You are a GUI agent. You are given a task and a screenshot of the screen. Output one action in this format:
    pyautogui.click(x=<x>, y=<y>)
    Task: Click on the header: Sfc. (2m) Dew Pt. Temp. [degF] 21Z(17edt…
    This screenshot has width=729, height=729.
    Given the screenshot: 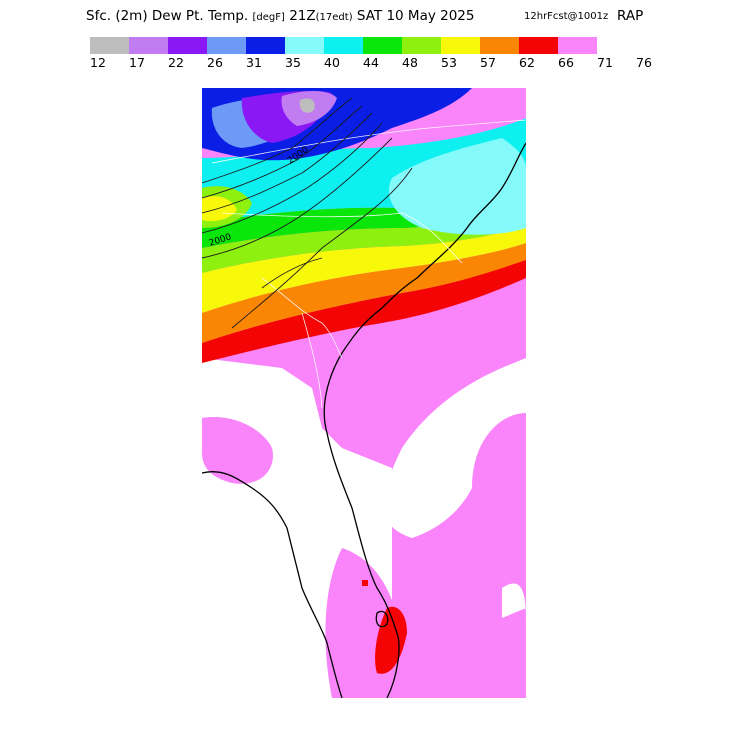 What is the action you would take?
    pyautogui.click(x=364, y=18)
    